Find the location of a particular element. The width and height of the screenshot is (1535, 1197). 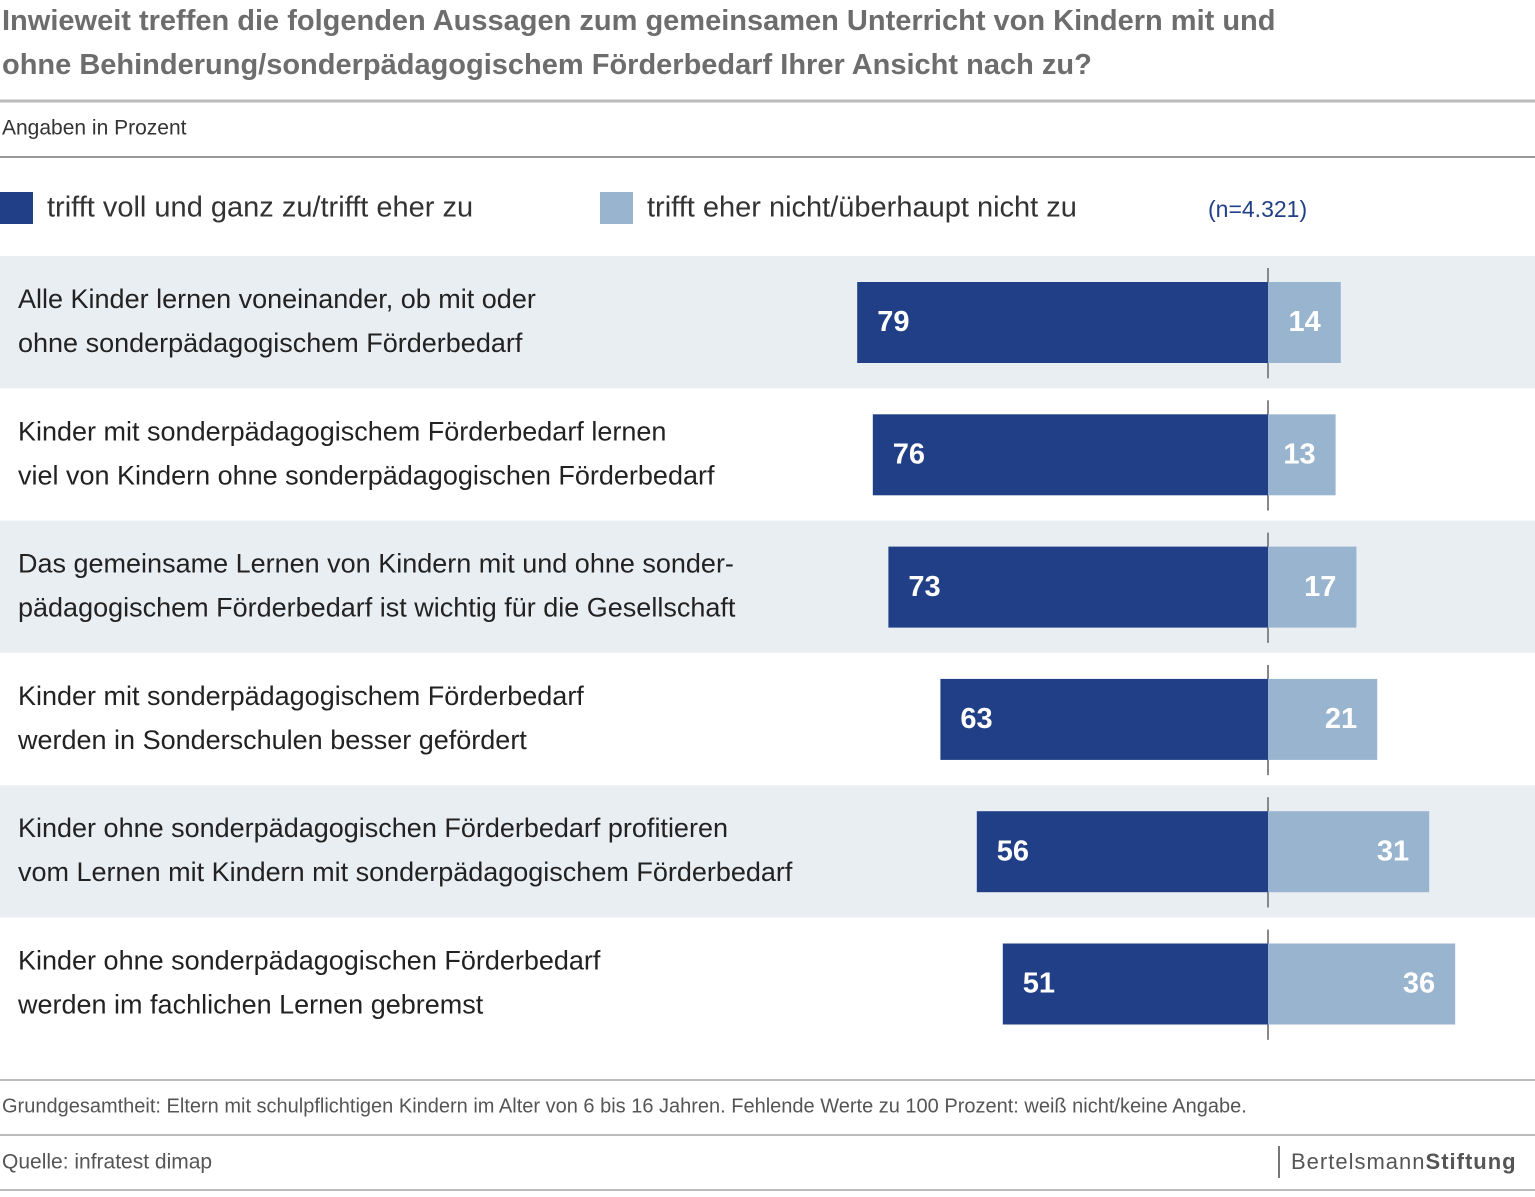

value-label: 31 is located at coordinates (1393, 851).